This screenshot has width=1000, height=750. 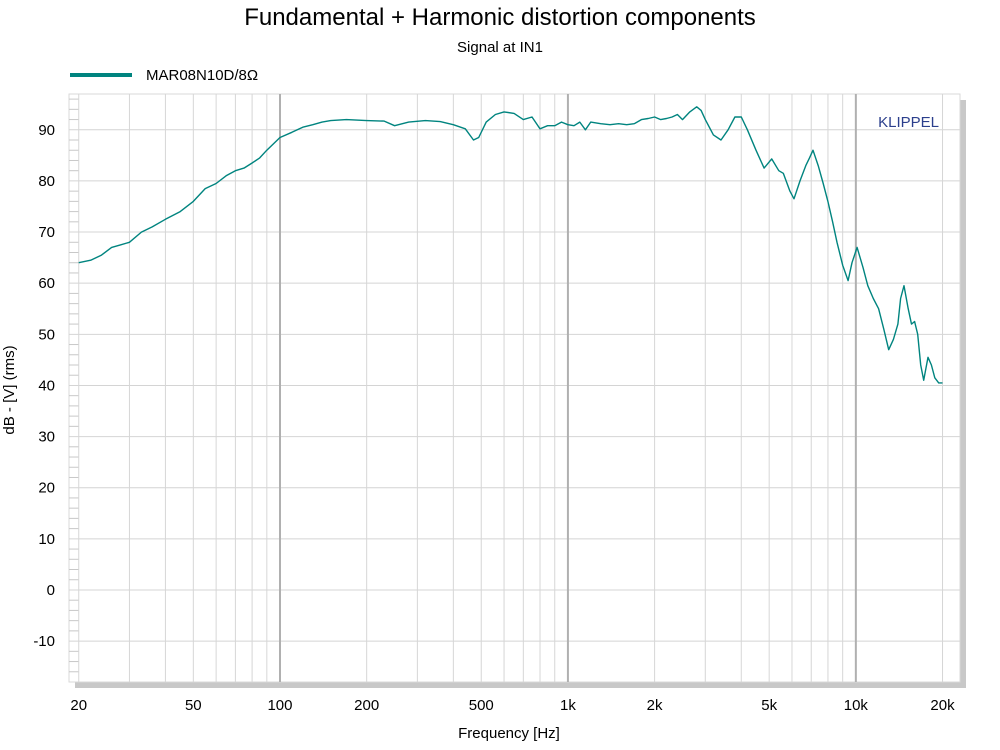 I want to click on chart-subtitle: Signal at IN1, so click(x=500, y=47).